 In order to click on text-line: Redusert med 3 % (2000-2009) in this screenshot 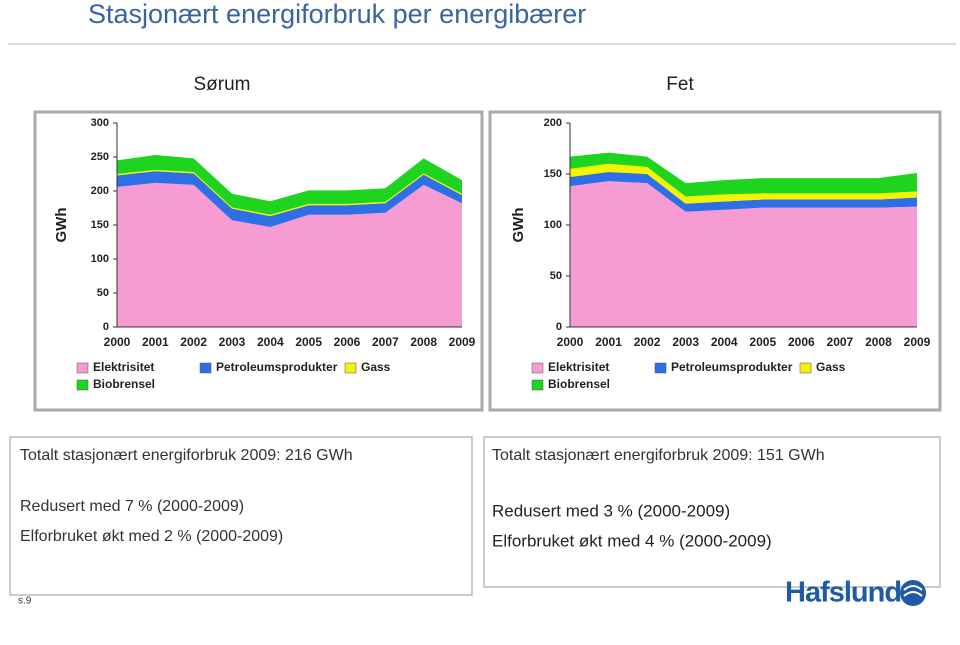, I will do `click(611, 510)`.